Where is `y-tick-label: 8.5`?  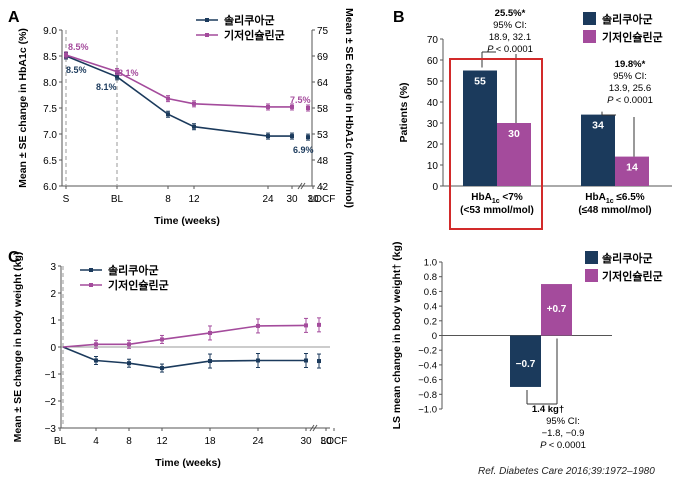
y-tick-label: 8.5 is located at coordinates (50, 57).